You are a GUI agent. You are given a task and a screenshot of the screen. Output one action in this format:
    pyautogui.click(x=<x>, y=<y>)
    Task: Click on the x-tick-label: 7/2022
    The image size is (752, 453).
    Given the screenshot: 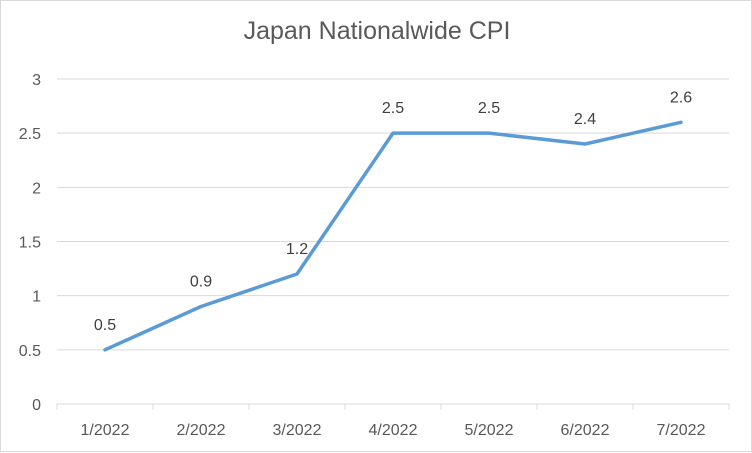 What is the action you would take?
    pyautogui.click(x=681, y=430)
    